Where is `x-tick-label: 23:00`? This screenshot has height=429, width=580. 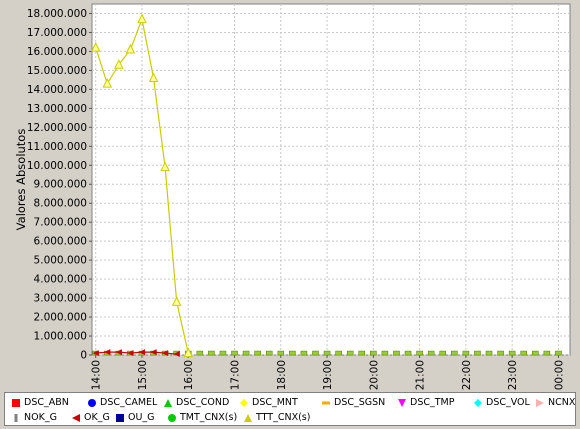
x-tick-label: 23:00 is located at coordinates (513, 375).